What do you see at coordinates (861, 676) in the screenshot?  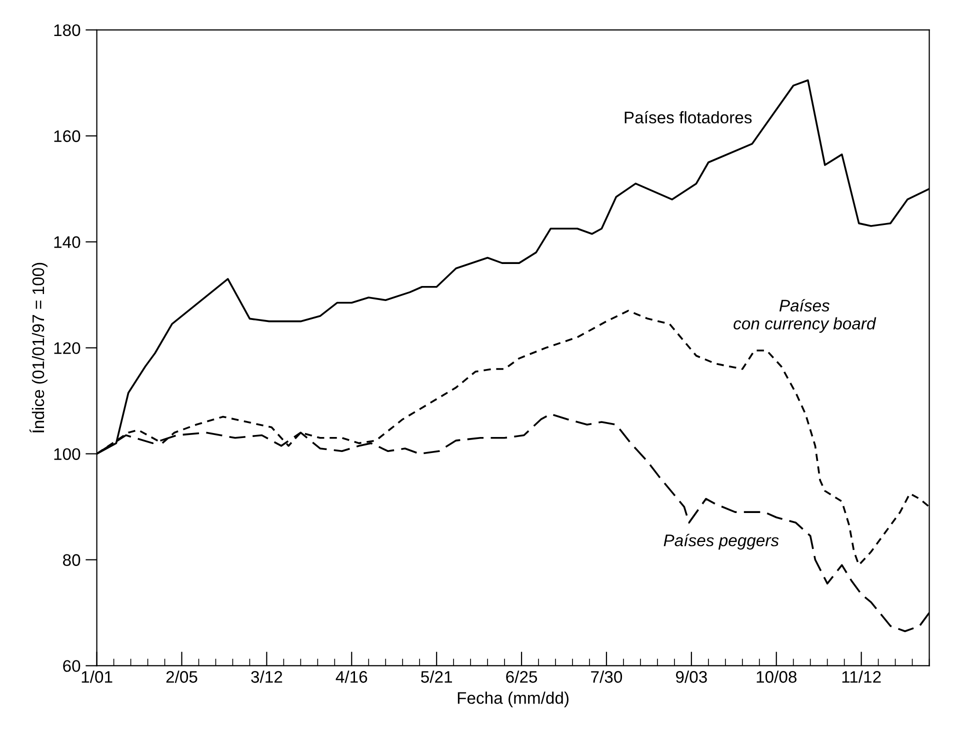 I see `x-tick-label: 11/12` at bounding box center [861, 676].